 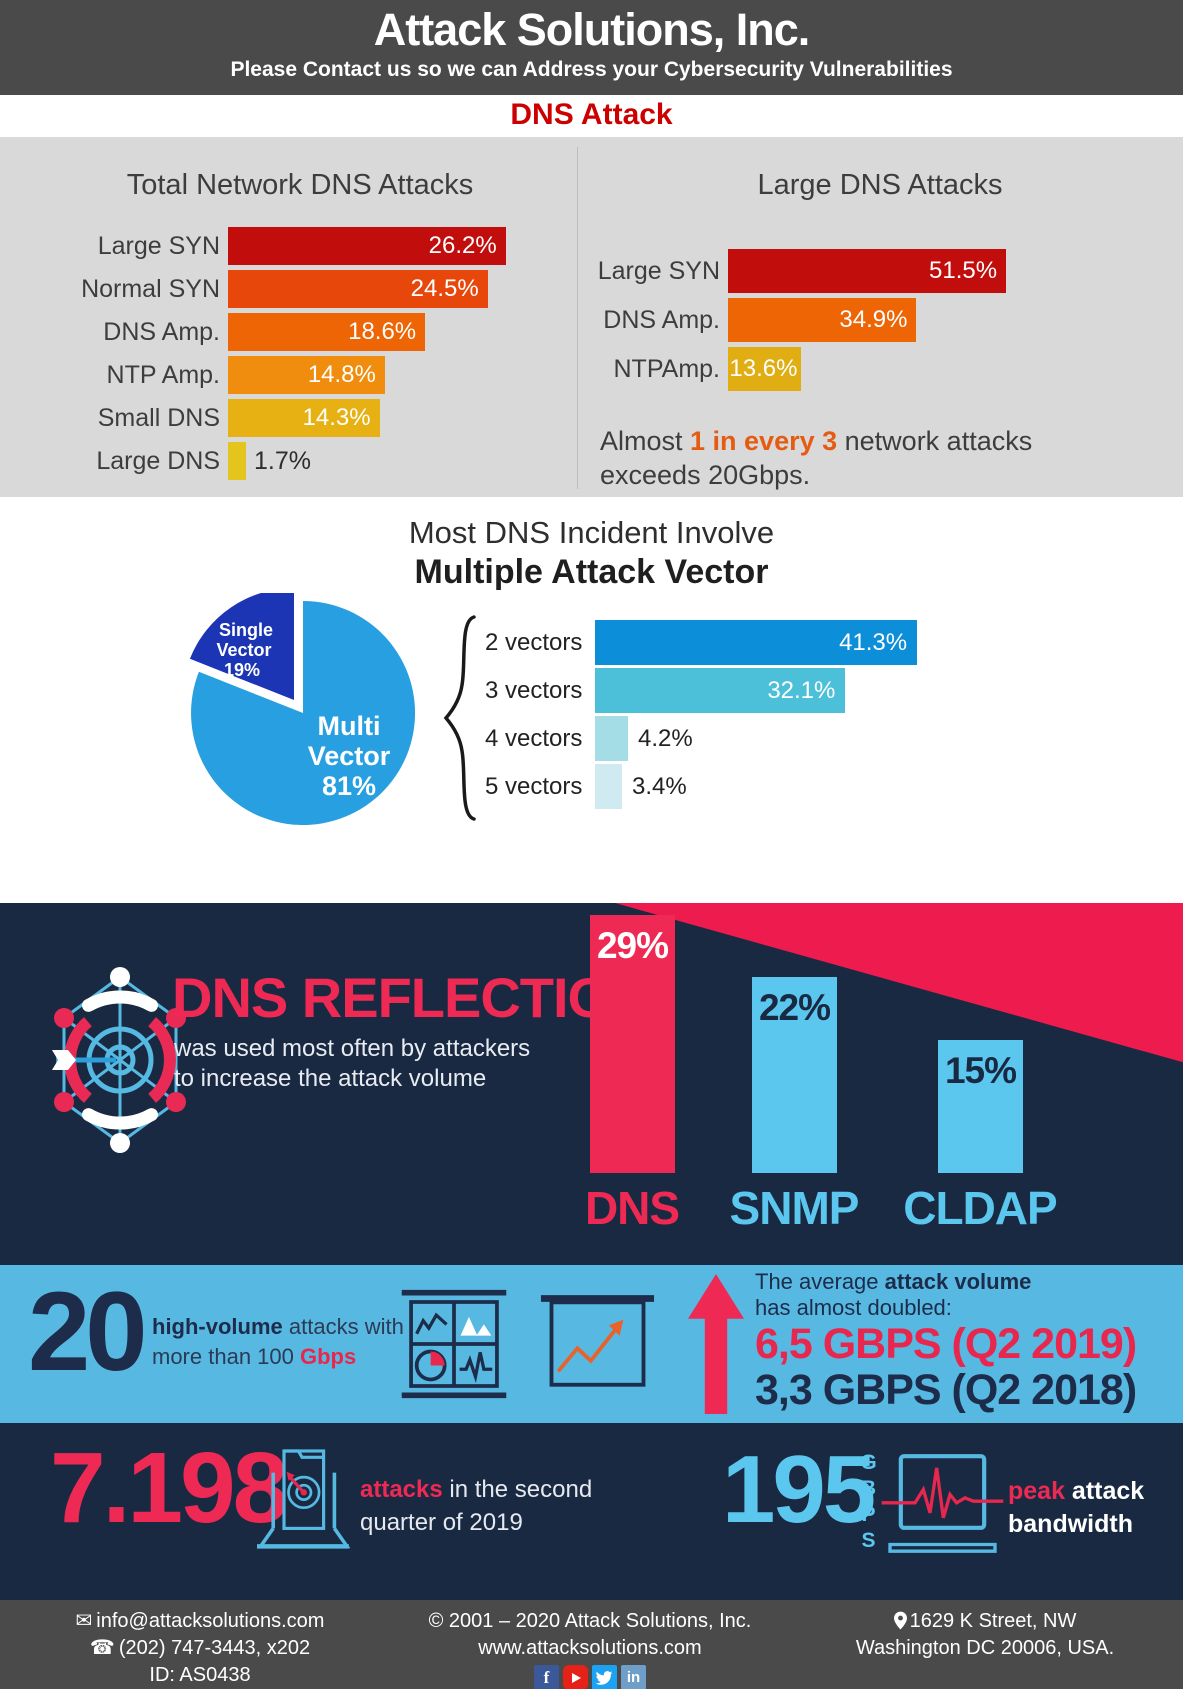 What do you see at coordinates (633, 1677) in the screenshot?
I see `linkedin-icon: in` at bounding box center [633, 1677].